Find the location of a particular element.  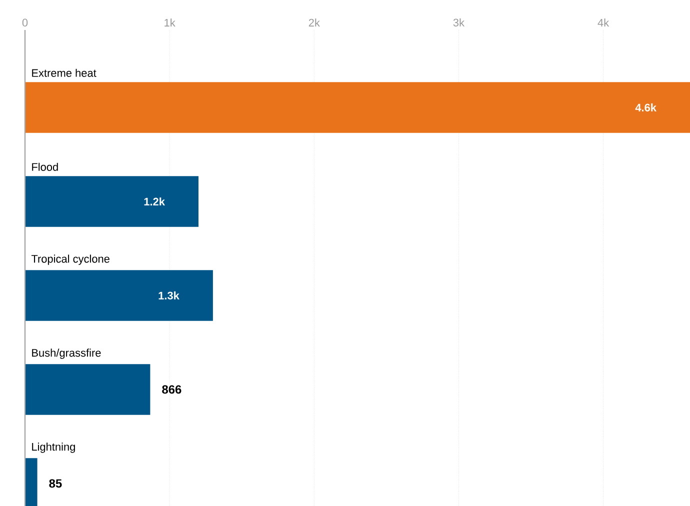

data-label: 1.3k is located at coordinates (169, 295).